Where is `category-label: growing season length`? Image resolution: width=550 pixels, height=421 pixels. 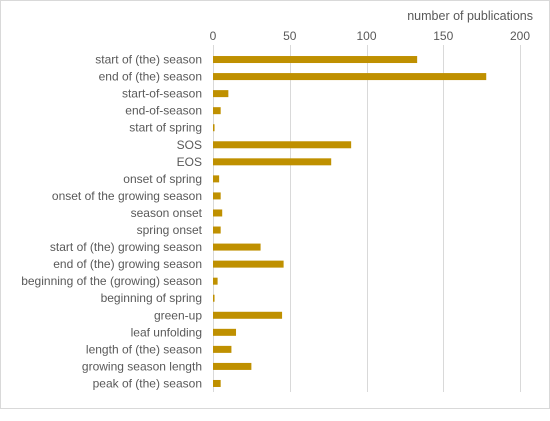 category-label: growing season length is located at coordinates (142, 366).